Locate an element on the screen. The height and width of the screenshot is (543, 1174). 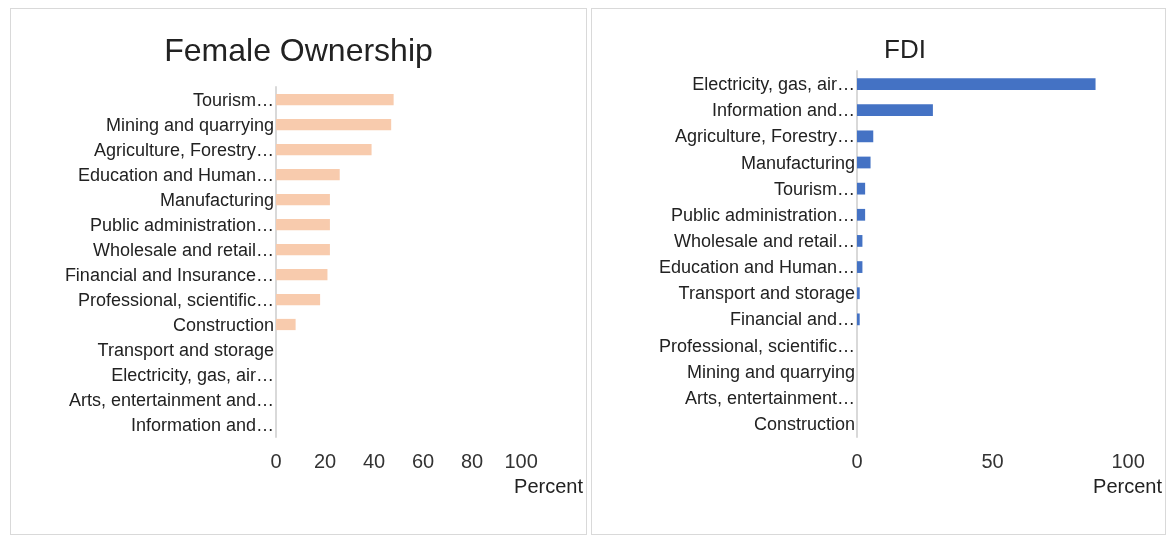
chart-title: FDI is located at coordinates (905, 49).